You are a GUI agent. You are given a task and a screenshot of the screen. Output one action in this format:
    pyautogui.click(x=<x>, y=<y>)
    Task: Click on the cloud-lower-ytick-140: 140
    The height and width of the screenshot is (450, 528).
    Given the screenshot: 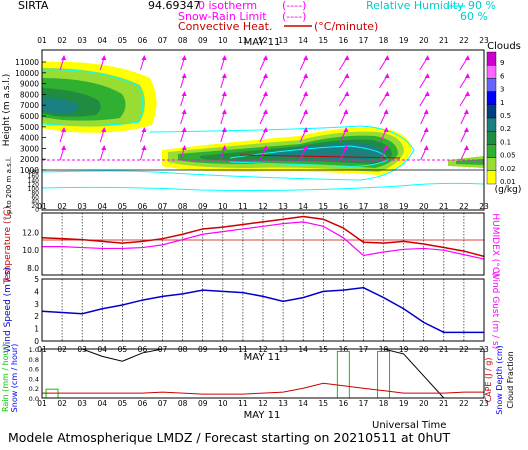 What is the action you would take?
    pyautogui.click(x=34, y=180)
    